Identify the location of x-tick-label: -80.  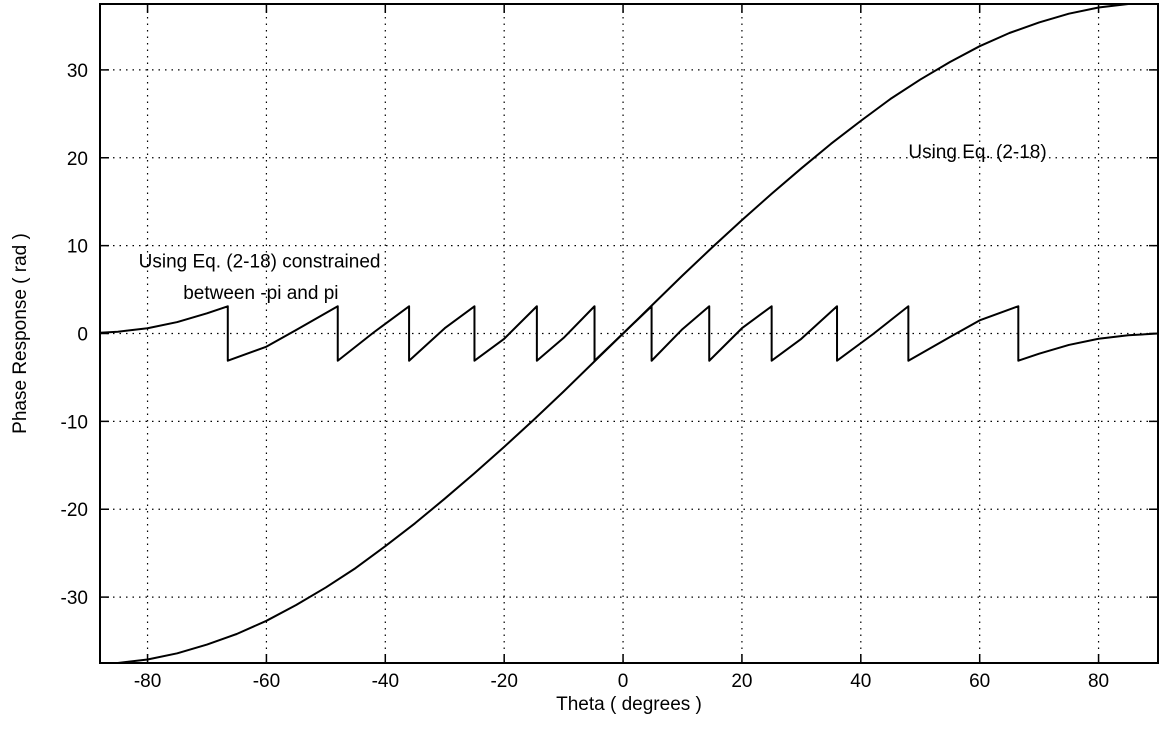
(147, 681).